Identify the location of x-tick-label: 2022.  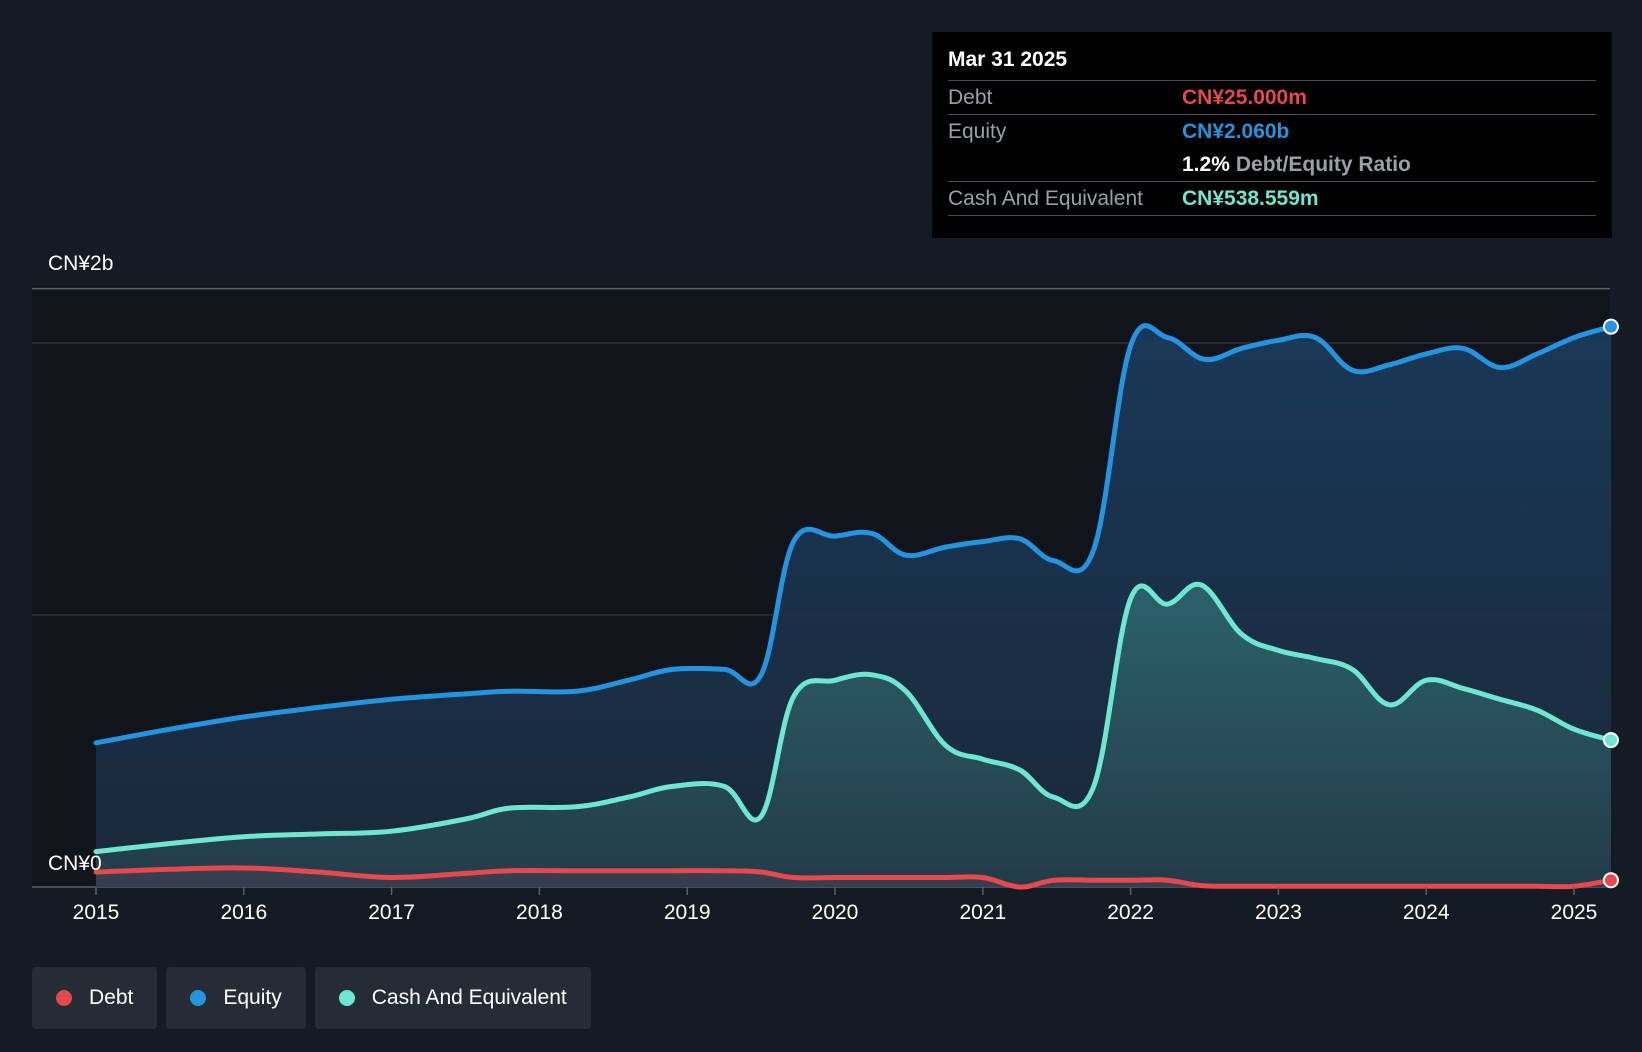
(1130, 912).